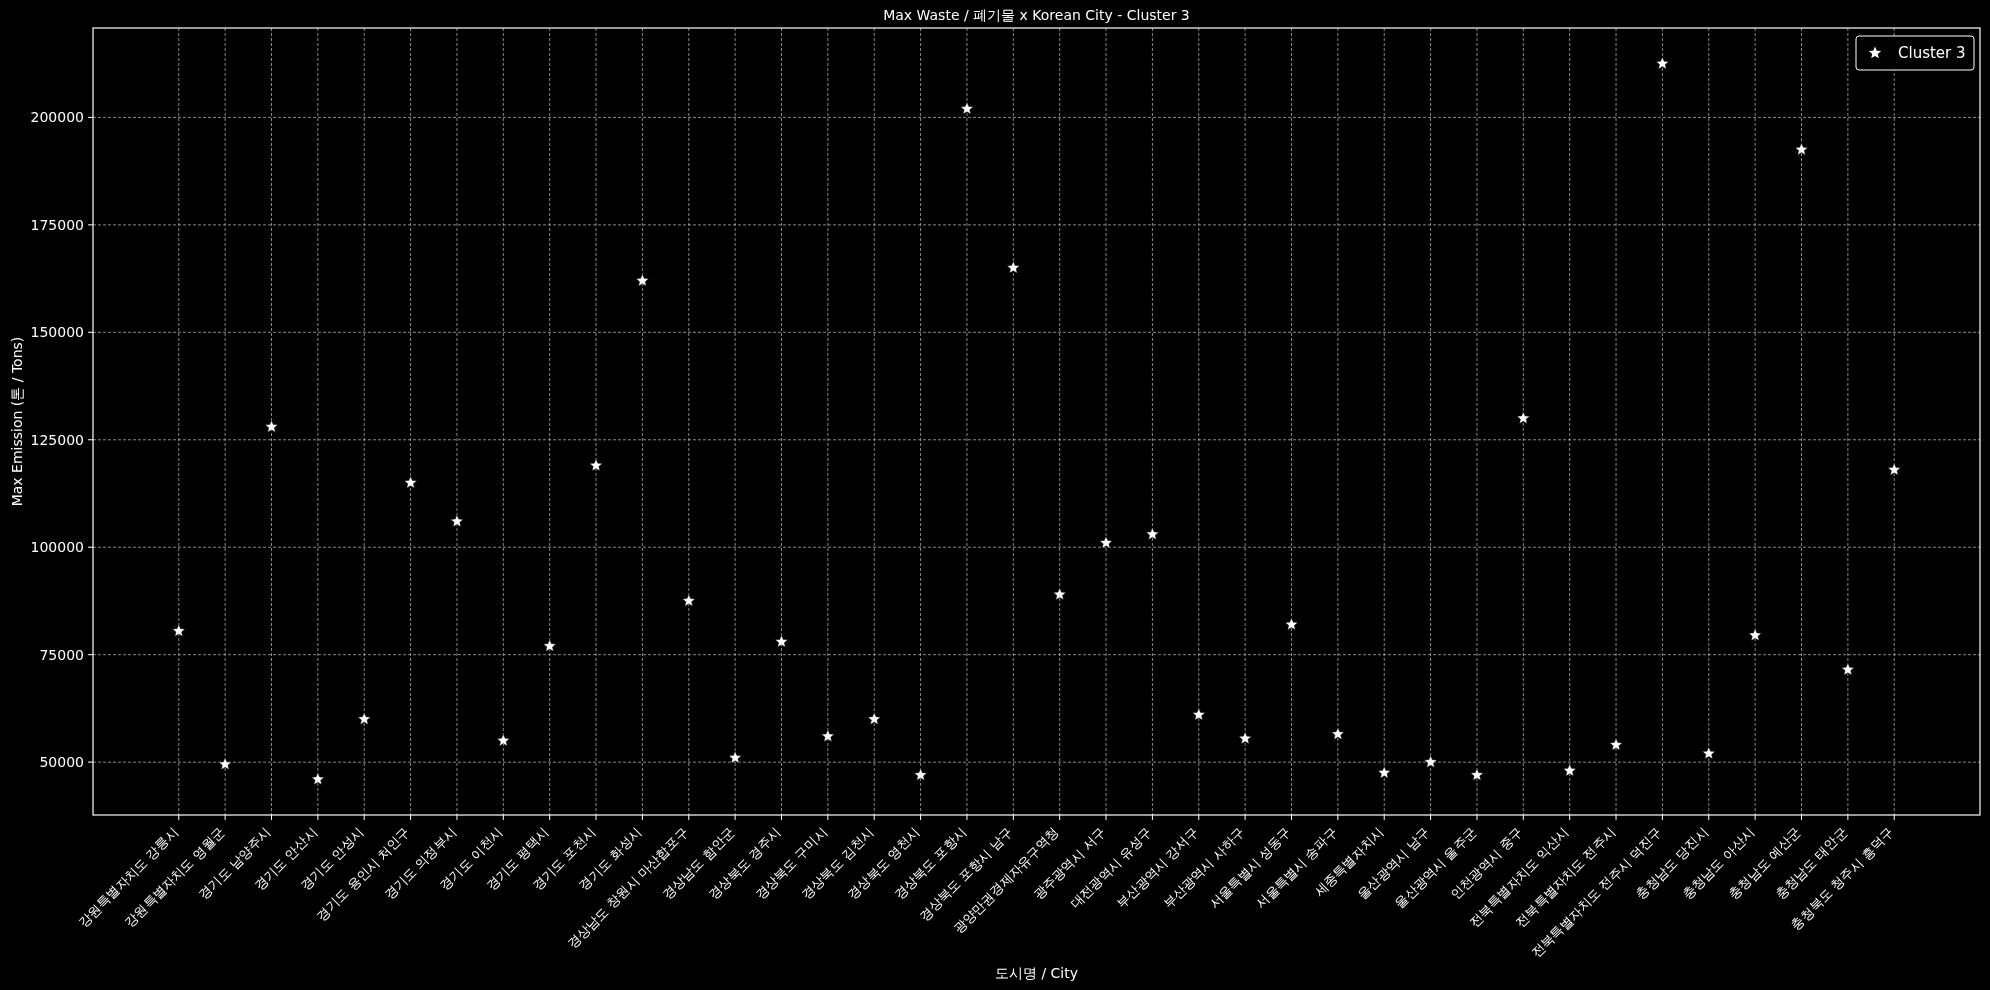  I want to click on y-tick-label: 100000, so click(57, 547).